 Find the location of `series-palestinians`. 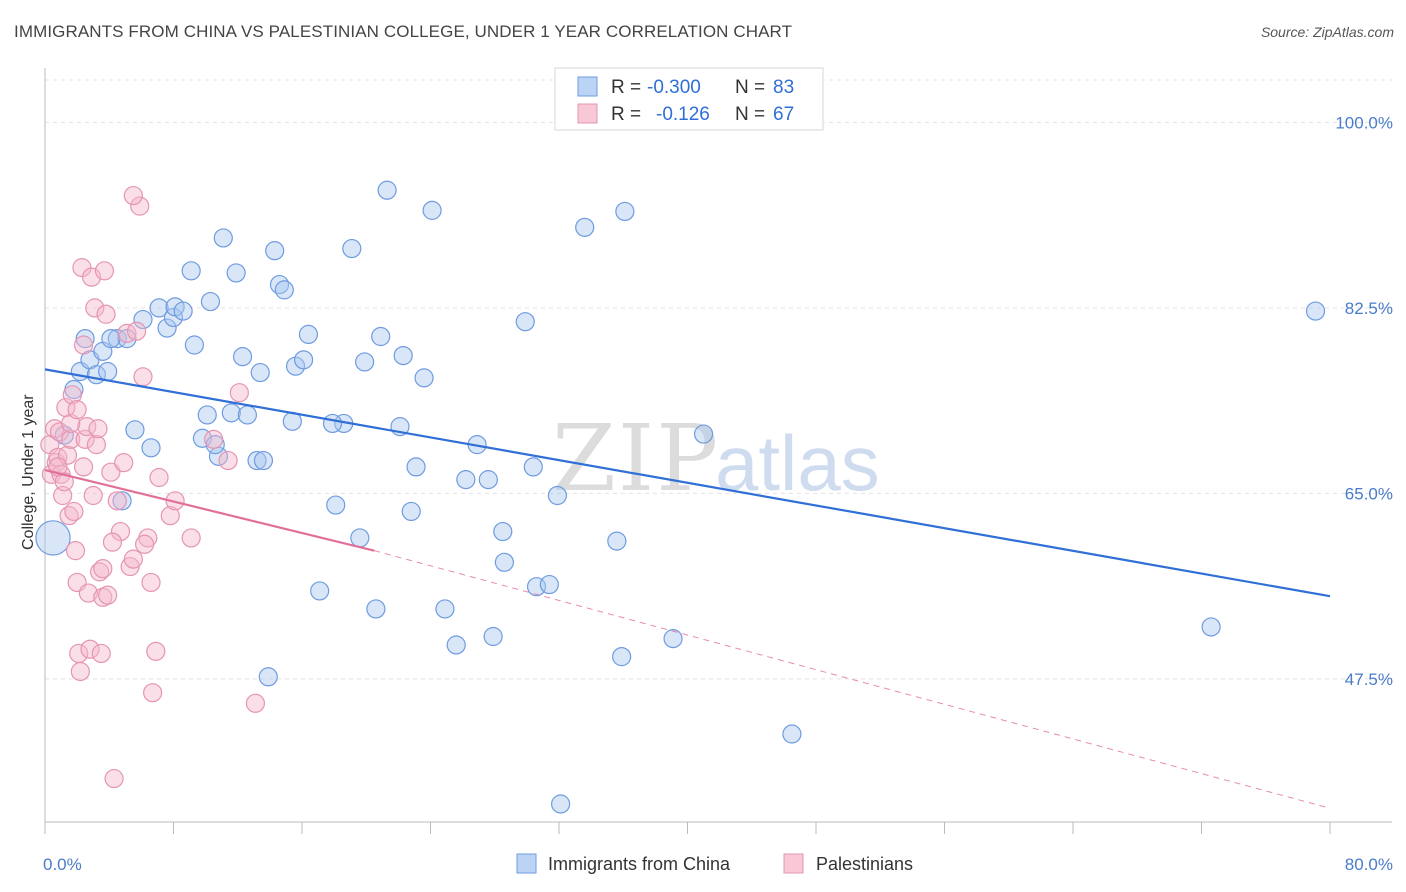

series-palestinians is located at coordinates (153, 487).